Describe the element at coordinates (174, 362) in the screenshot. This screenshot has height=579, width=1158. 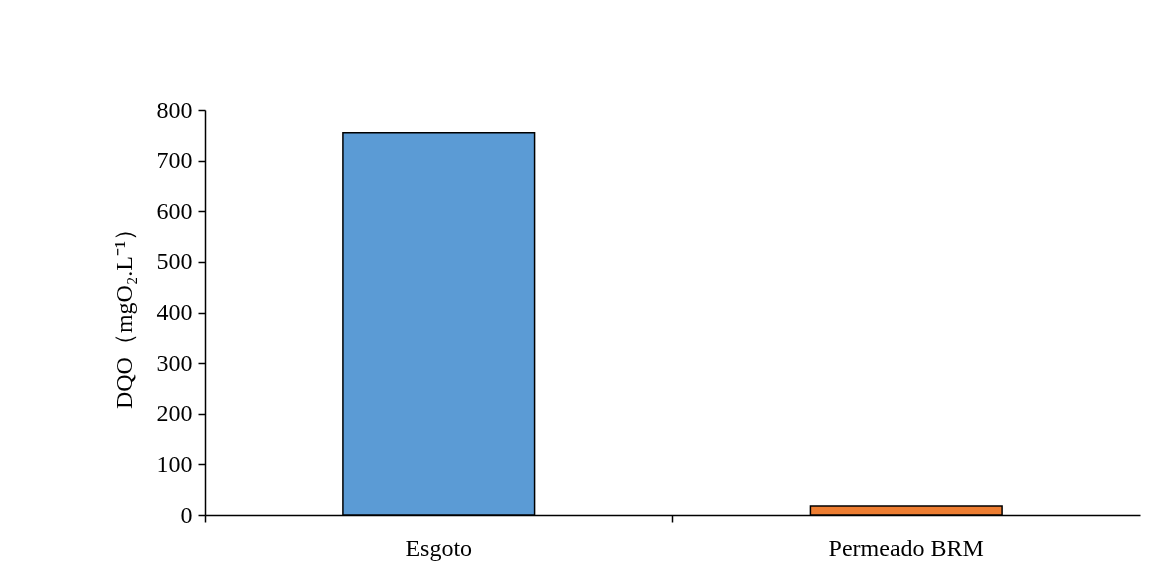
I see `y-tick-label: 300` at that location.